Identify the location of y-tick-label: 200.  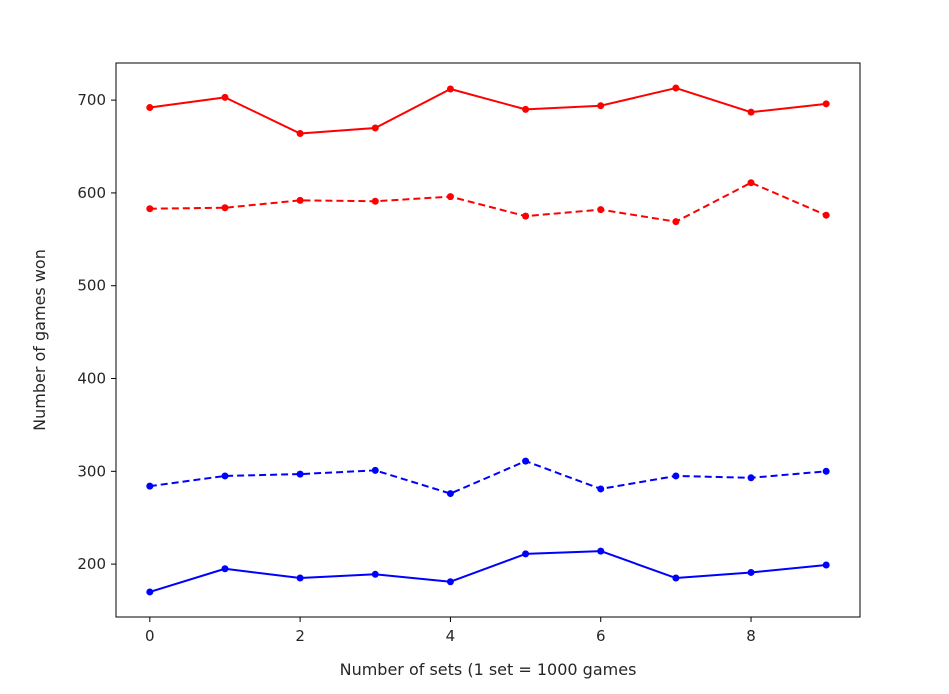
(91, 564).